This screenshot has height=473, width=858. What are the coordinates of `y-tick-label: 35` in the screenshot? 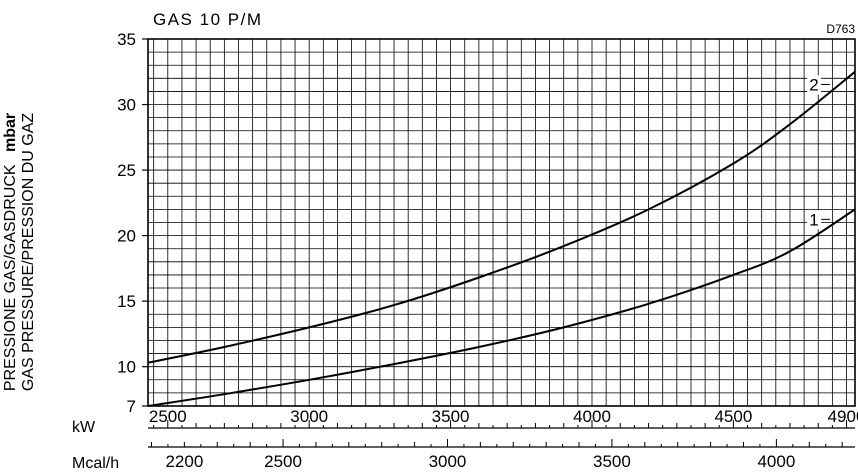 It's located at (126, 39).